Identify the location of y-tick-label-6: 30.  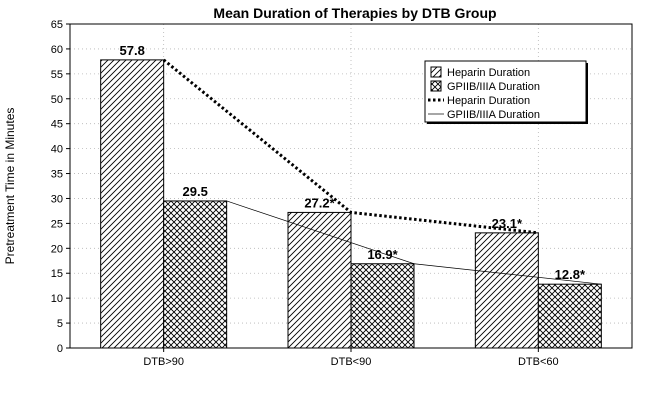
(57, 199).